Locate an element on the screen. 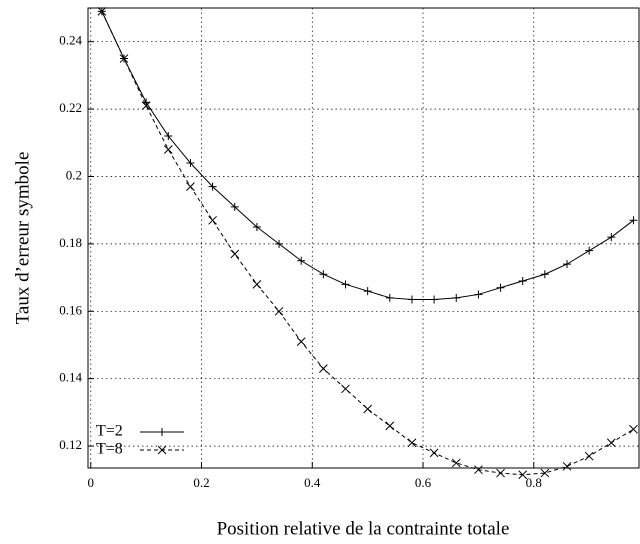 Image resolution: width=640 pixels, height=544 pixels. y-tick-label: 0.22 is located at coordinates (70, 107).